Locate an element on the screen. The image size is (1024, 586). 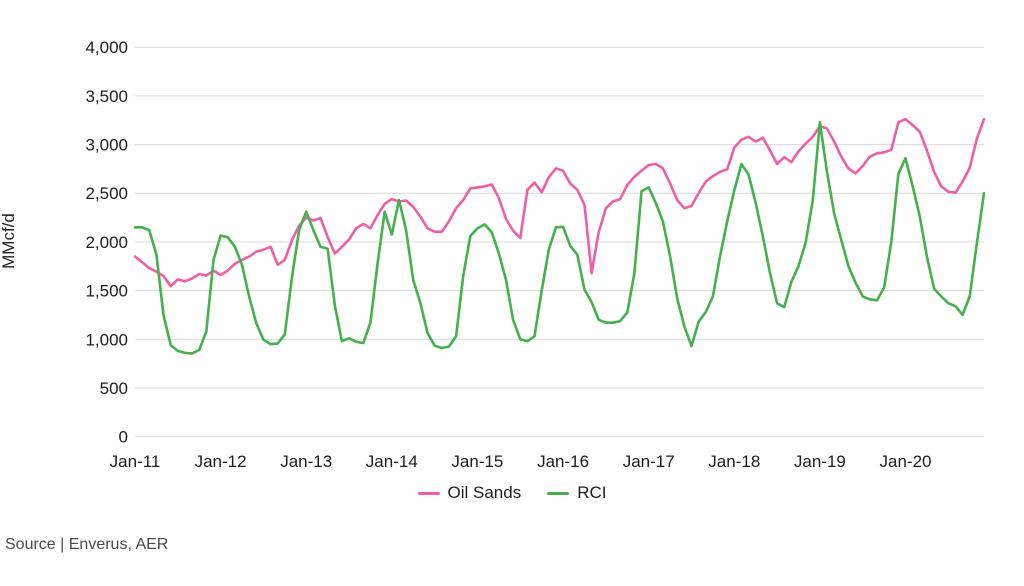
y-tick: 1,500 is located at coordinates (106, 291).